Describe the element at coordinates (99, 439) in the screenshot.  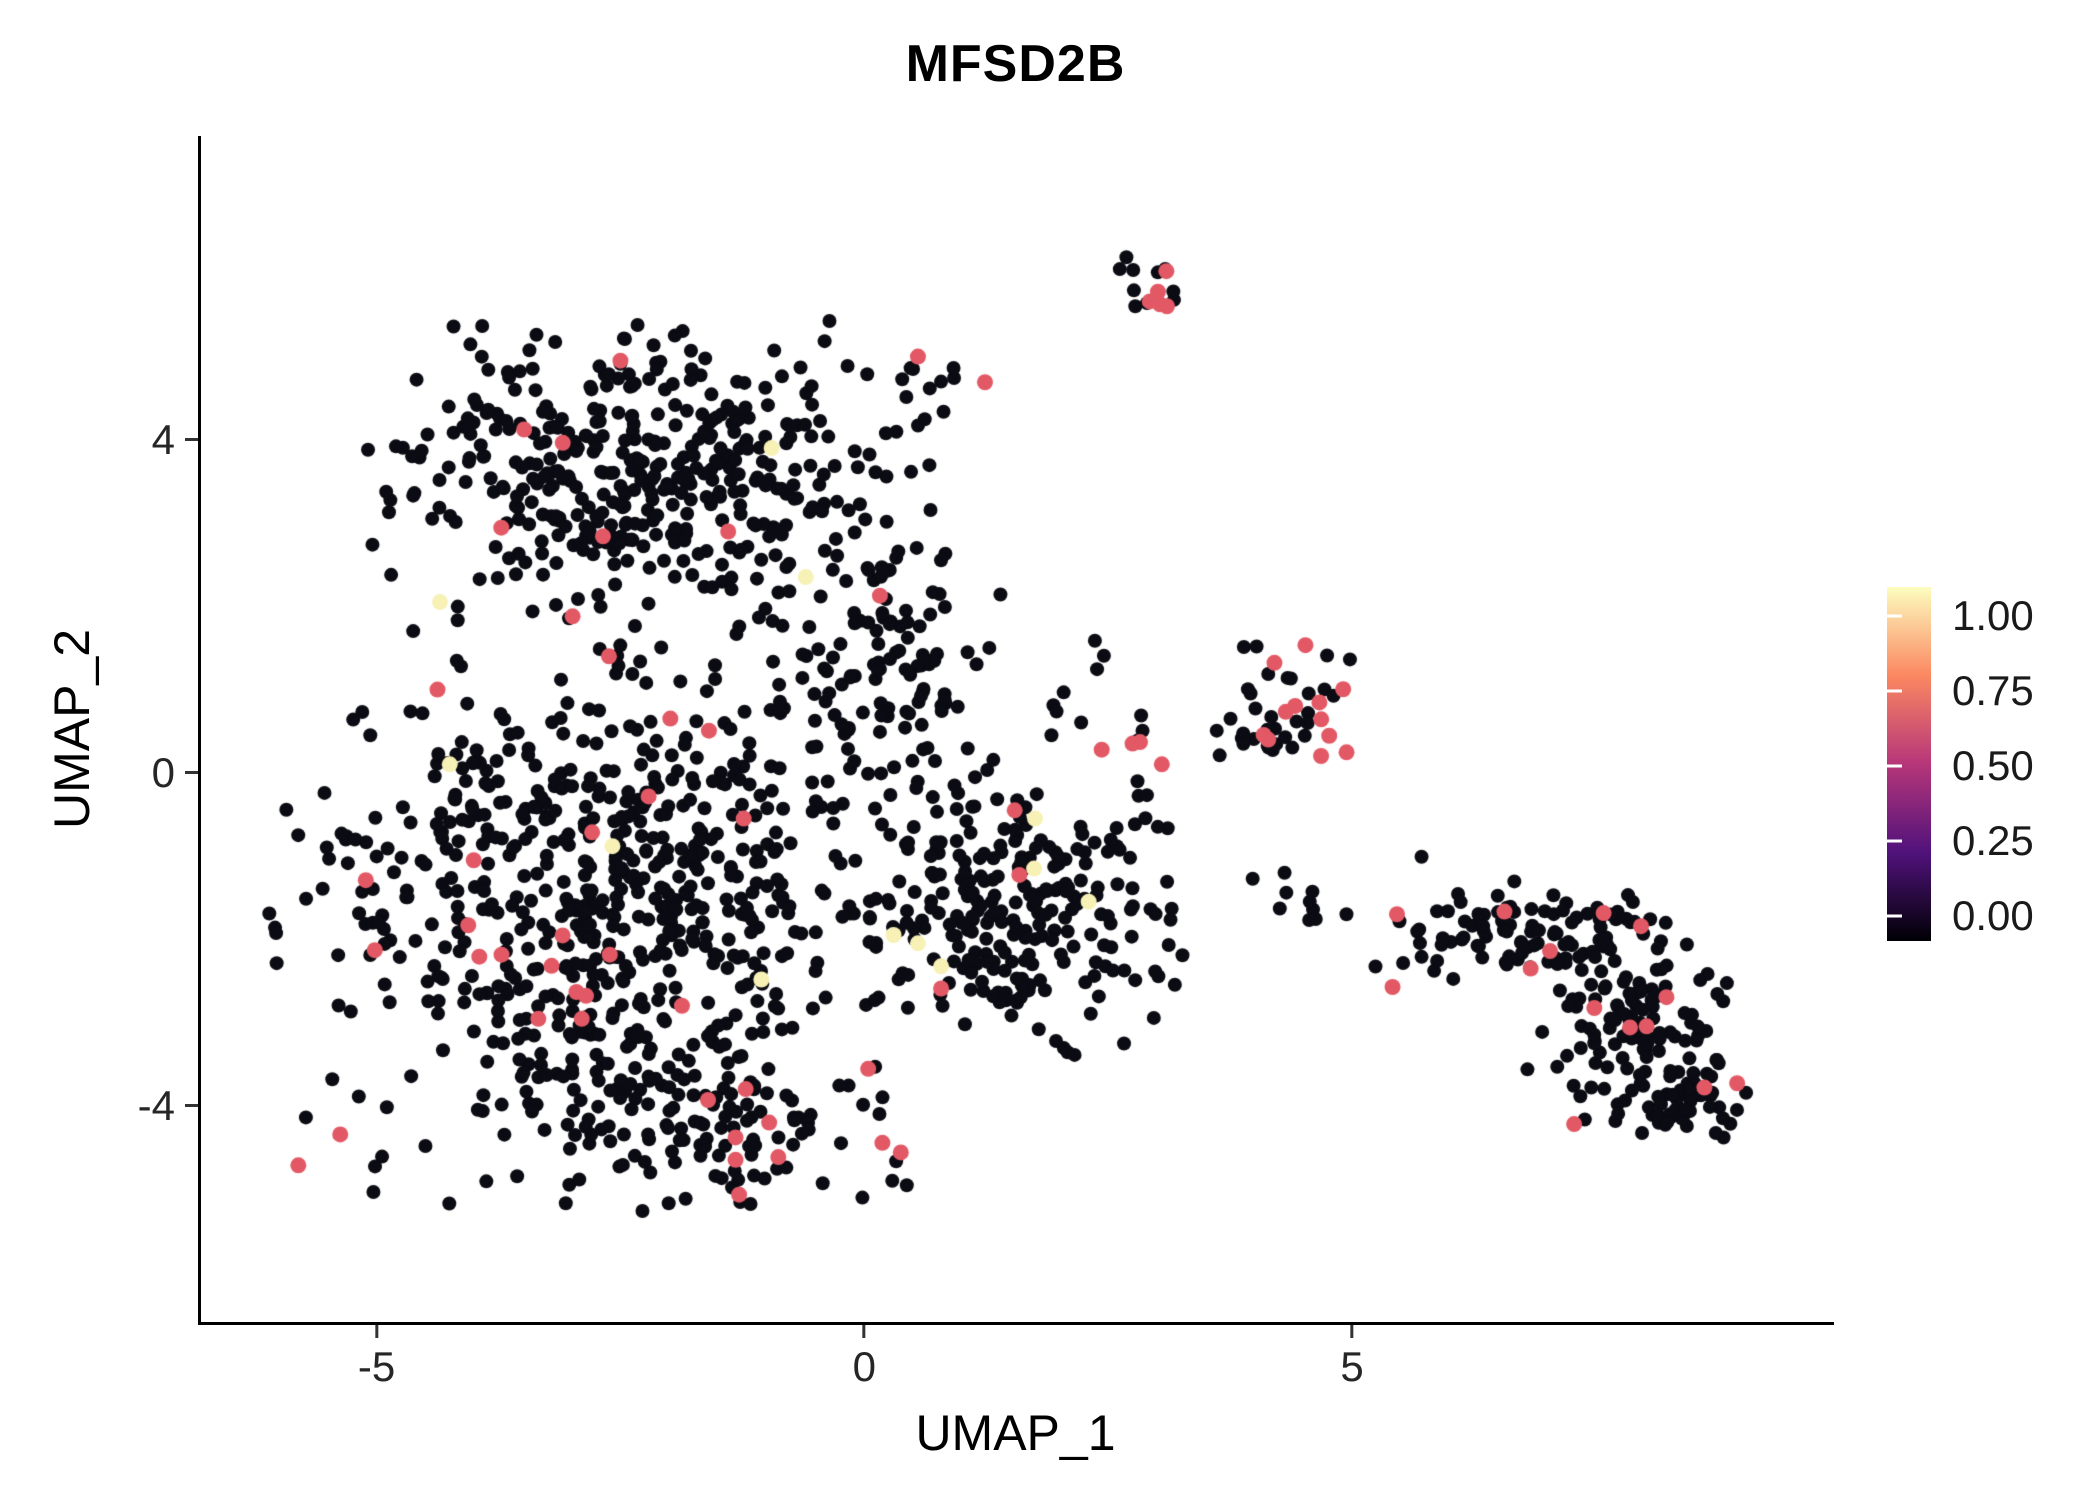
I see `y-tick: 4` at that location.